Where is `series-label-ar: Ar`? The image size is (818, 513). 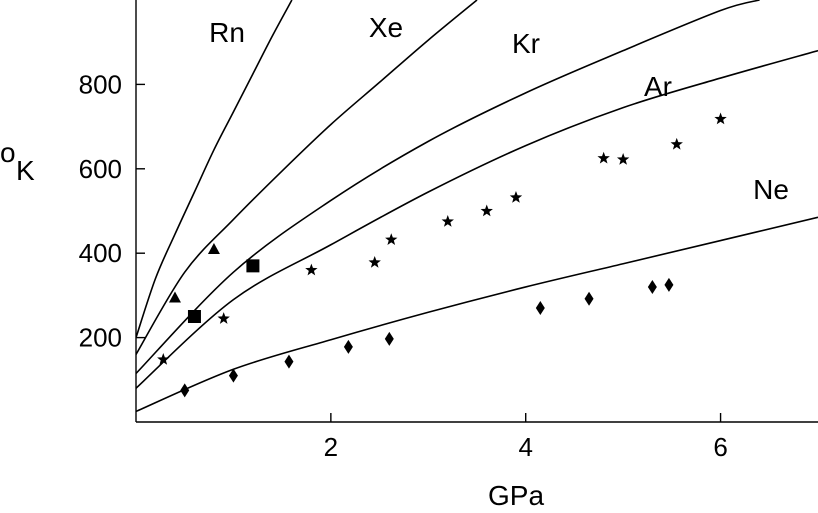
series-label-ar: Ar is located at coordinates (658, 86).